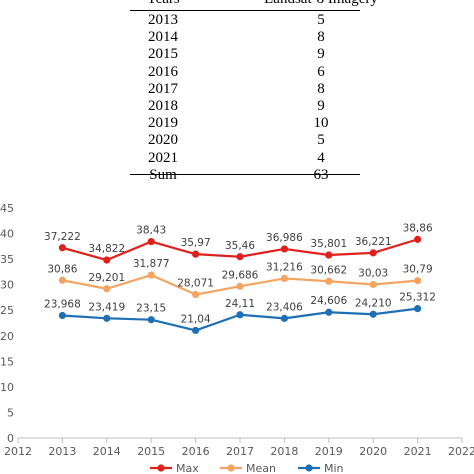 The image size is (474, 474). Describe the element at coordinates (418, 228) in the screenshot. I see `data-label-max: 38,86` at that location.